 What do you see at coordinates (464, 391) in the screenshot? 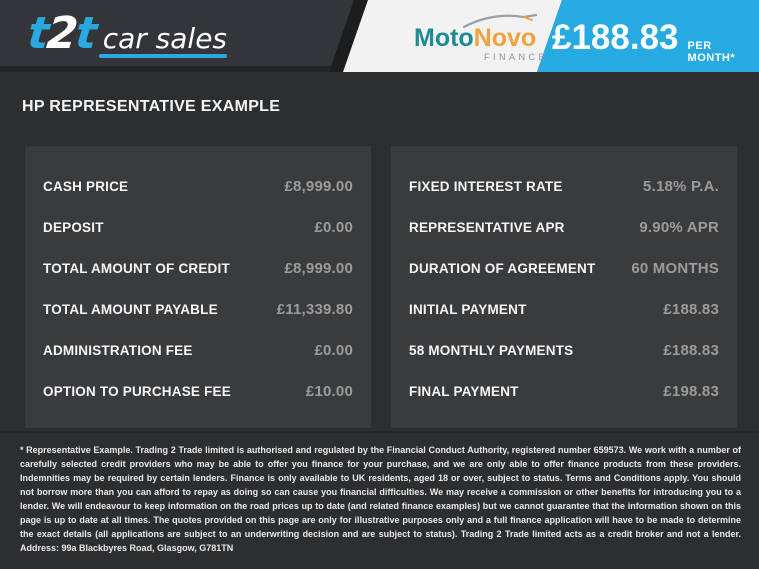
I see `row-label: FINAL PAYMENT` at bounding box center [464, 391].